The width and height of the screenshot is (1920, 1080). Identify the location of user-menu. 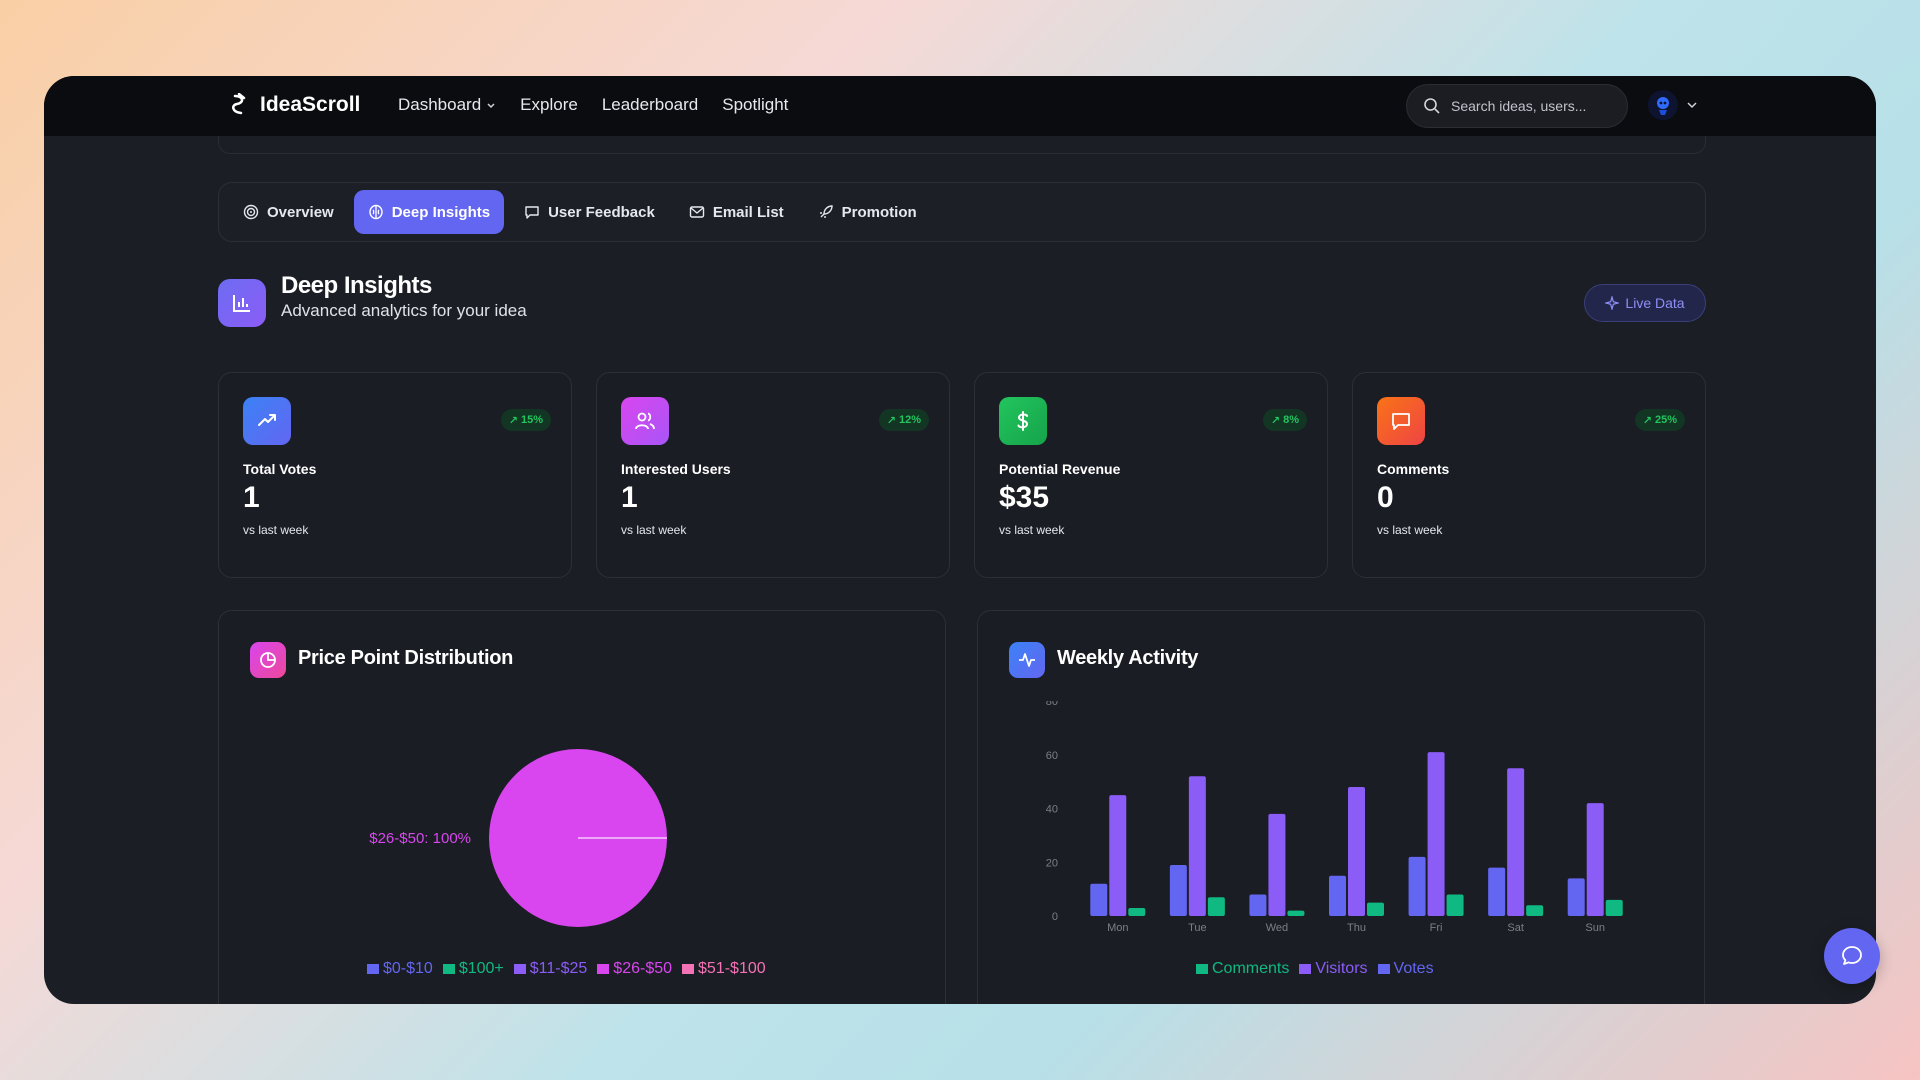
(1673, 105).